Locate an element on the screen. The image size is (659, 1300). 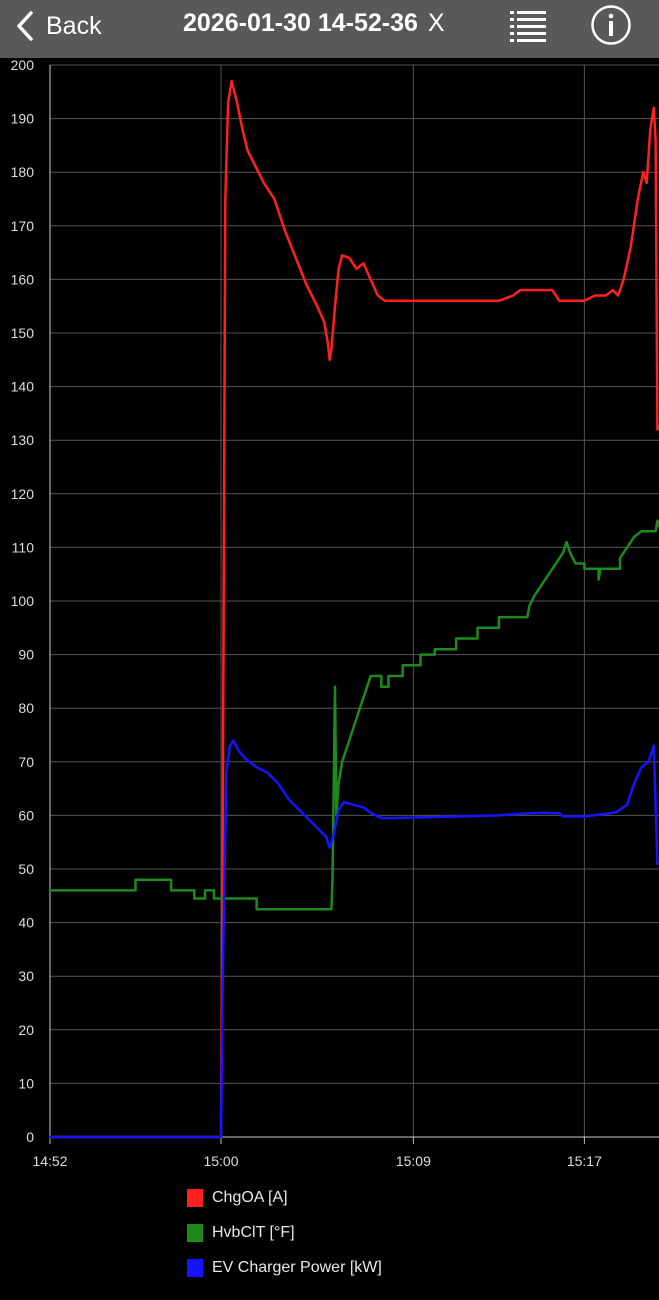
y-tick-label: 130 is located at coordinates (23, 440).